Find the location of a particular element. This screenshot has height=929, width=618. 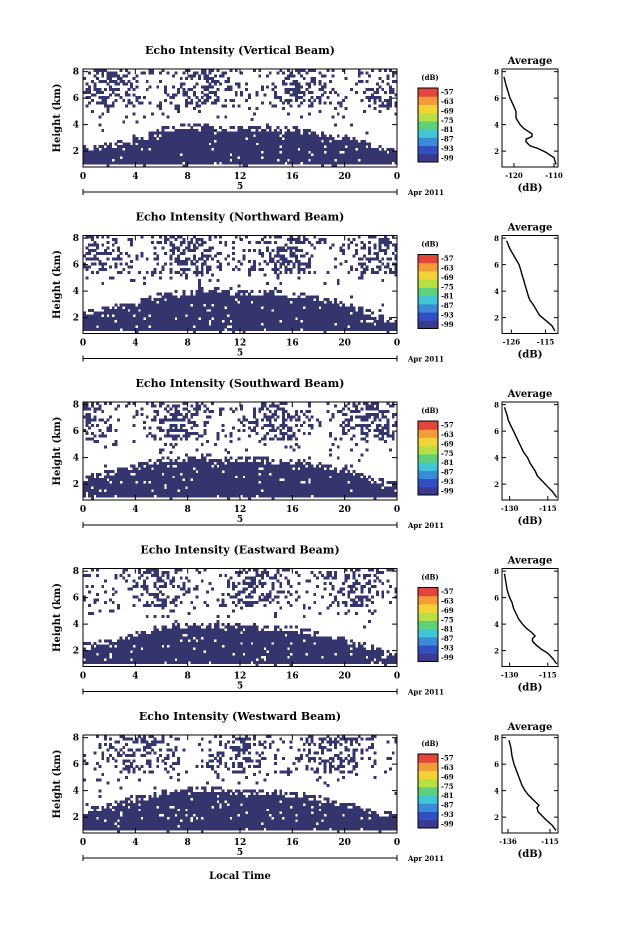

colorbar-segment is located at coordinates (428, 259).